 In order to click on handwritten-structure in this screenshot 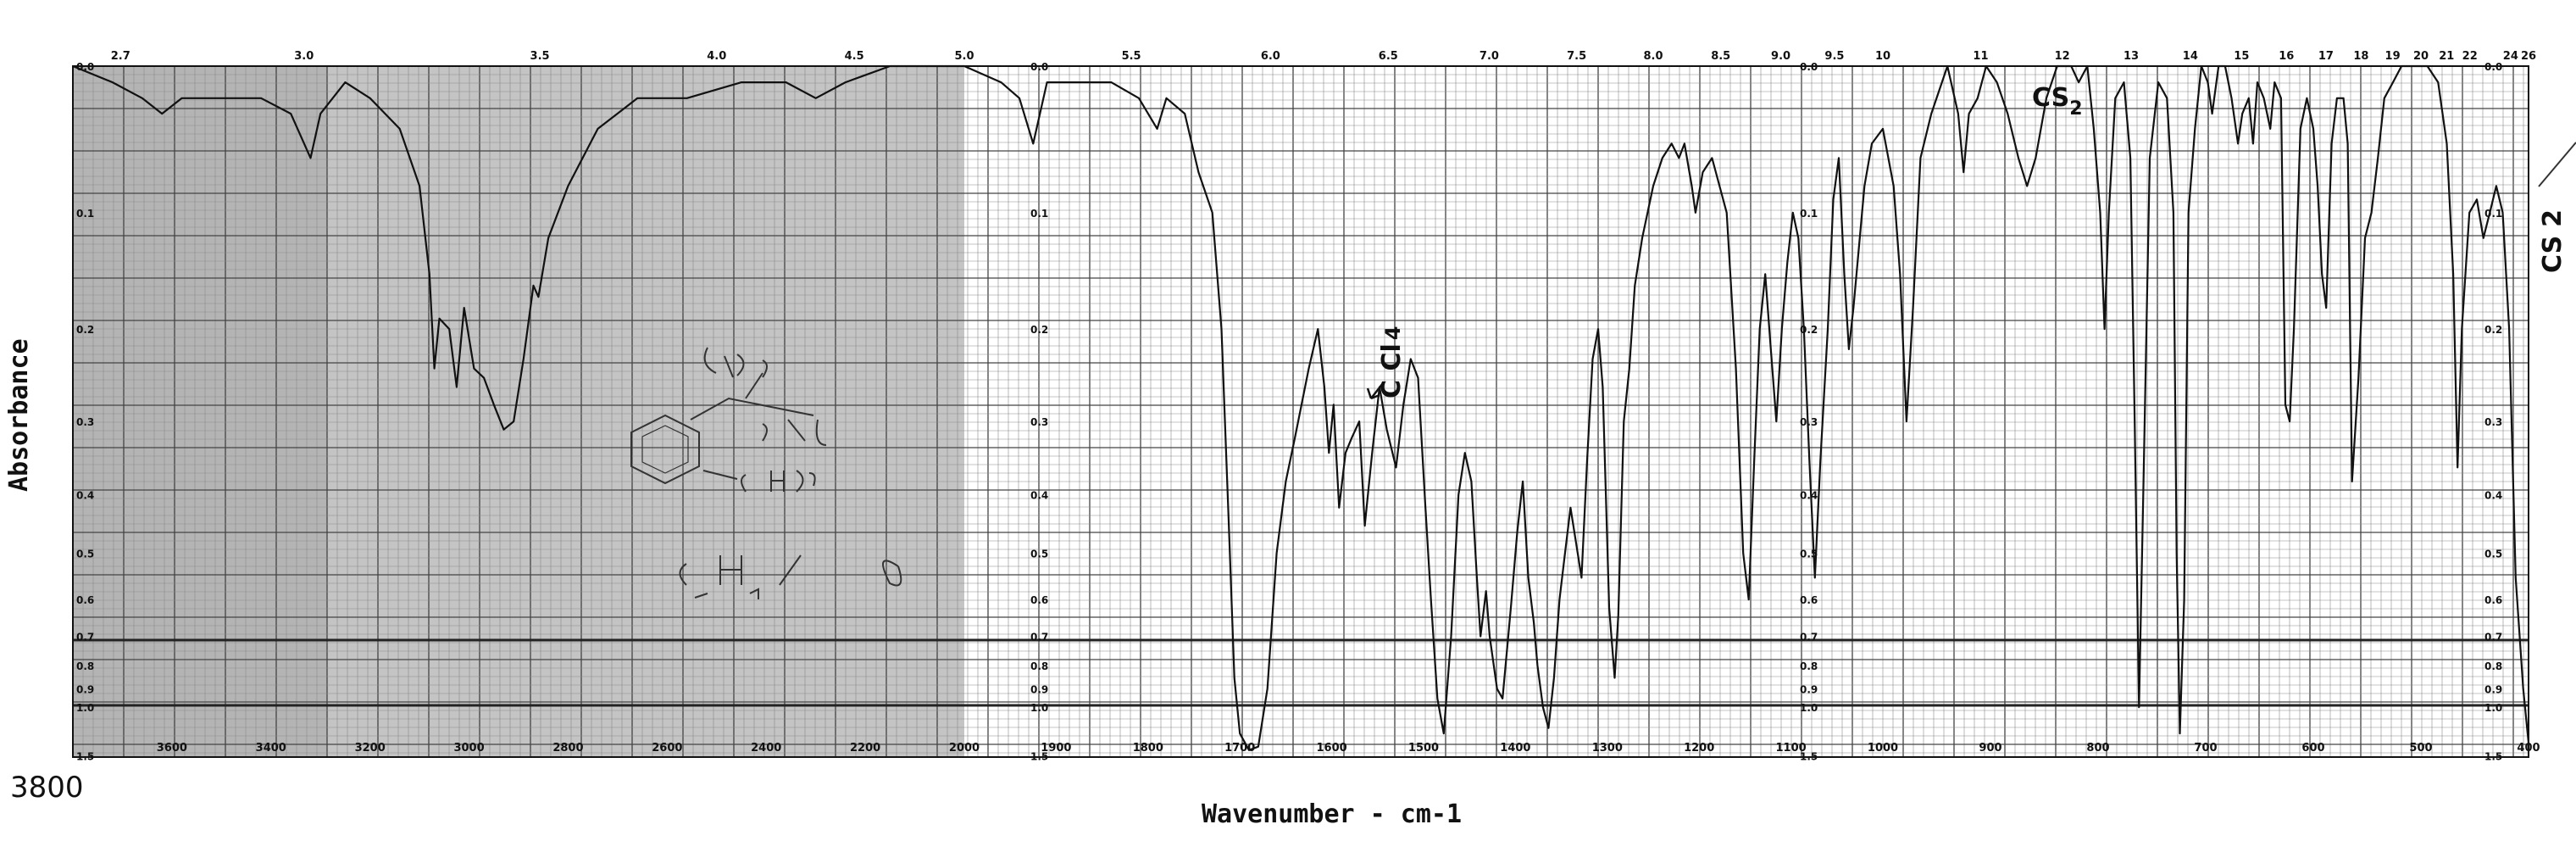, I will do `click(766, 473)`.